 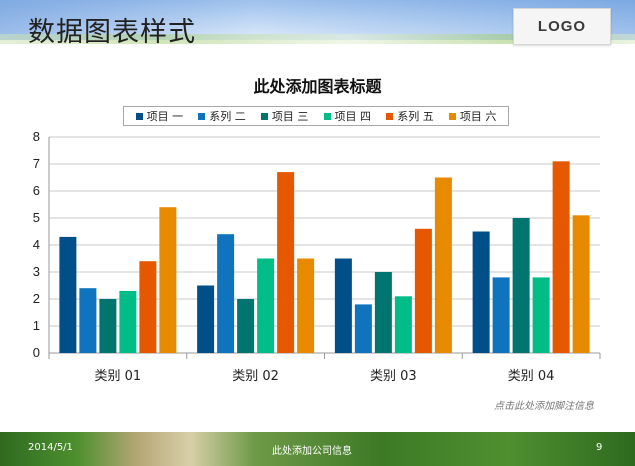 What do you see at coordinates (317, 86) in the screenshot?
I see `chart-title: 此处添加图表标题` at bounding box center [317, 86].